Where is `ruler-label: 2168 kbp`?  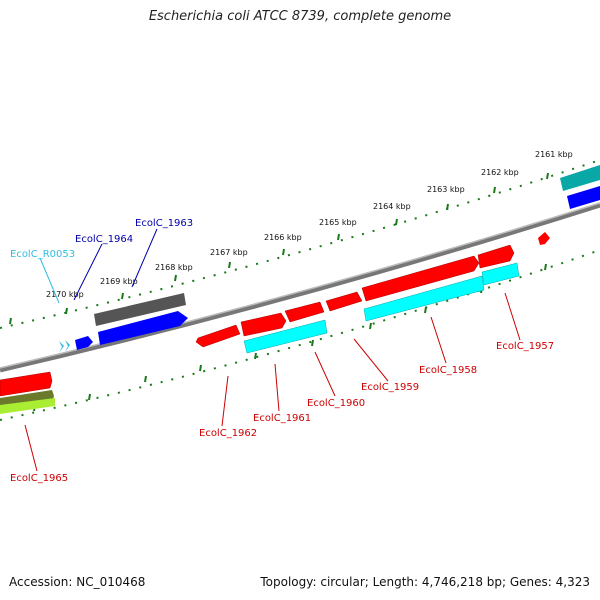
ruler-label: 2168 kbp is located at coordinates (174, 267).